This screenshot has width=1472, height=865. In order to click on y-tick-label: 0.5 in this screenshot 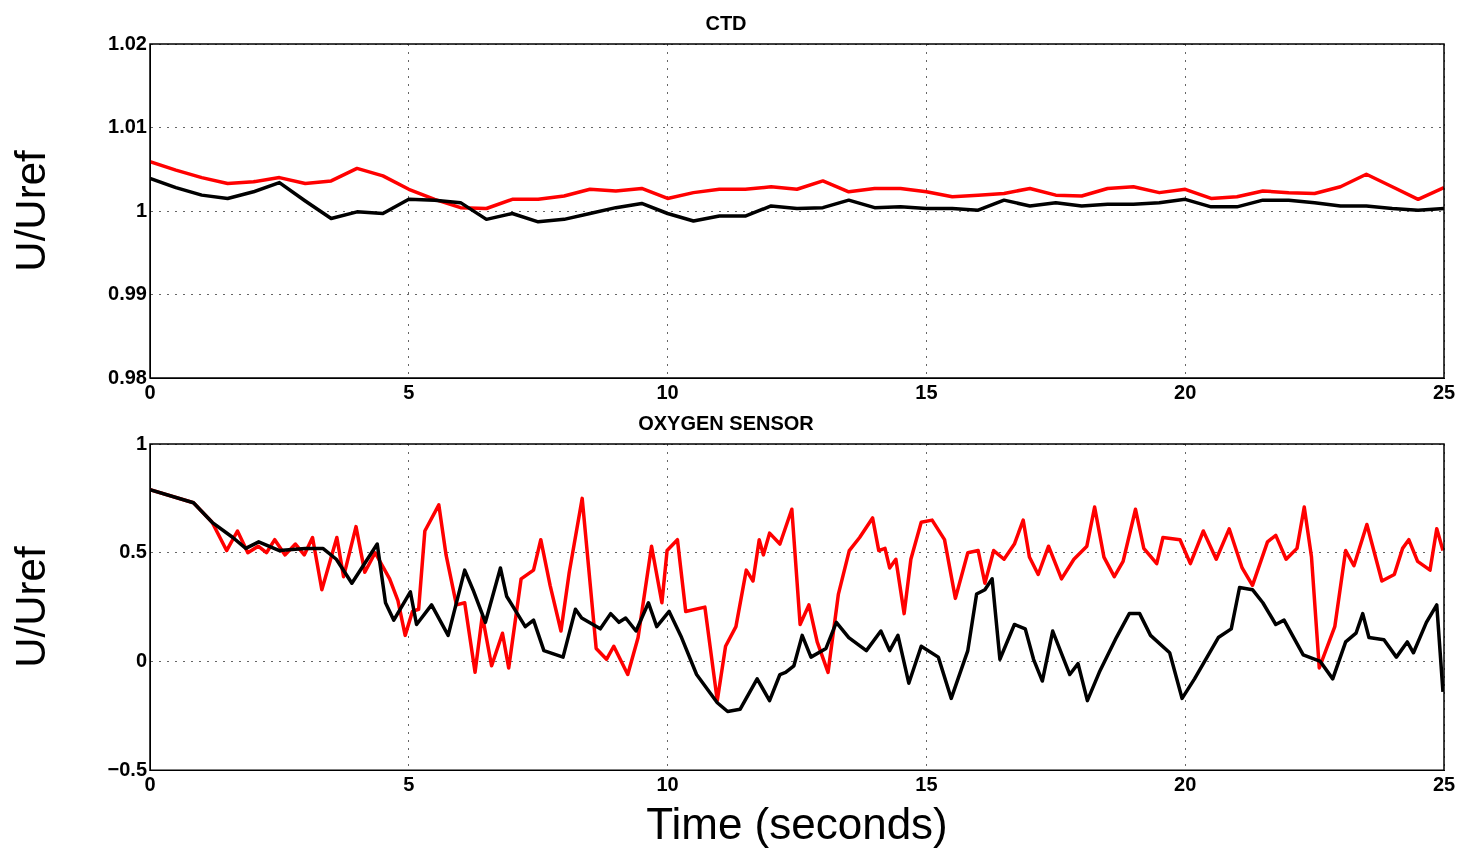, I will do `click(133, 551)`.